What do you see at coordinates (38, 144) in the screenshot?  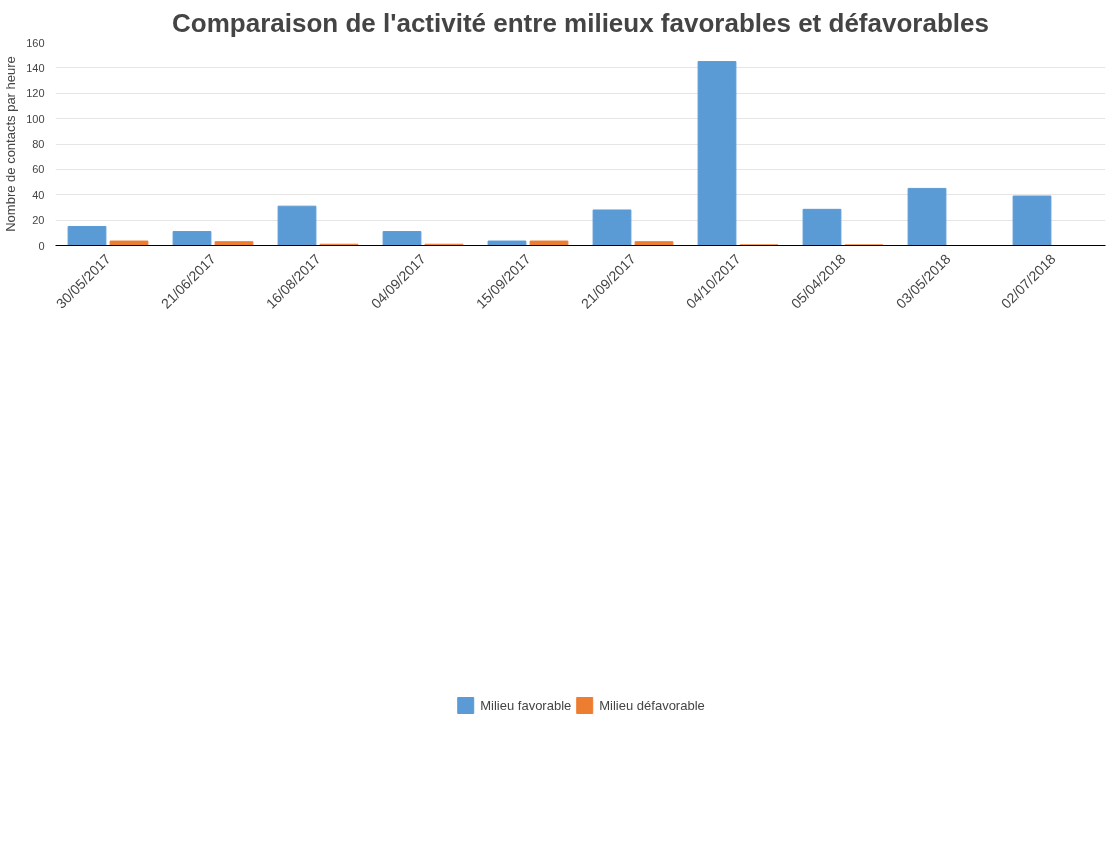 I see `y-tick-label: 80` at bounding box center [38, 144].